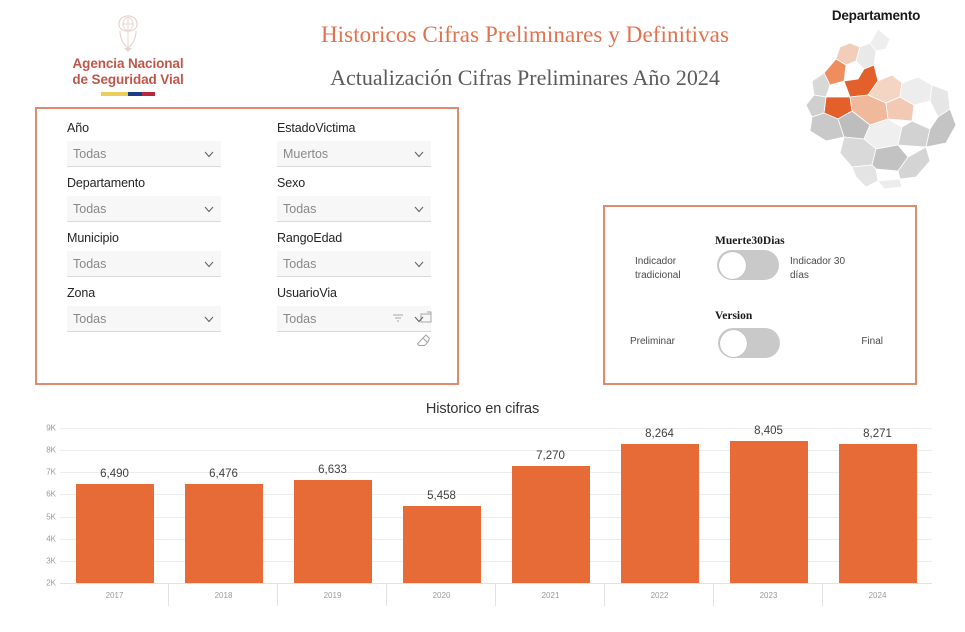 The height and width of the screenshot is (632, 965). What do you see at coordinates (249, 309) in the screenshot?
I see `filter-row: Zona Todas UsuarioVia Todas` at bounding box center [249, 309].